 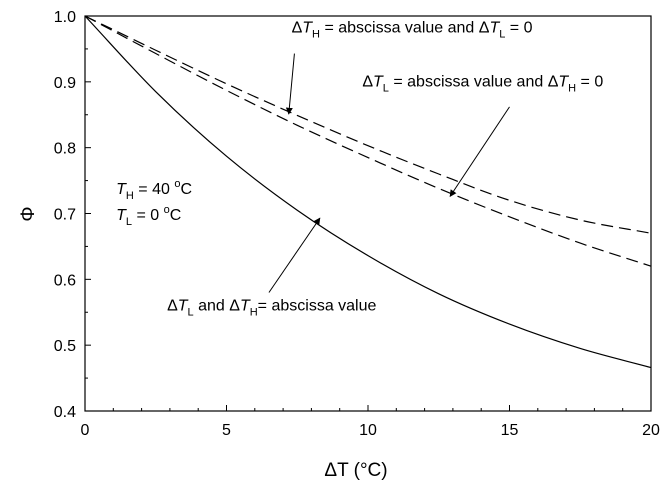 I want to click on y-tick-label: 0.8, so click(x=65, y=149).